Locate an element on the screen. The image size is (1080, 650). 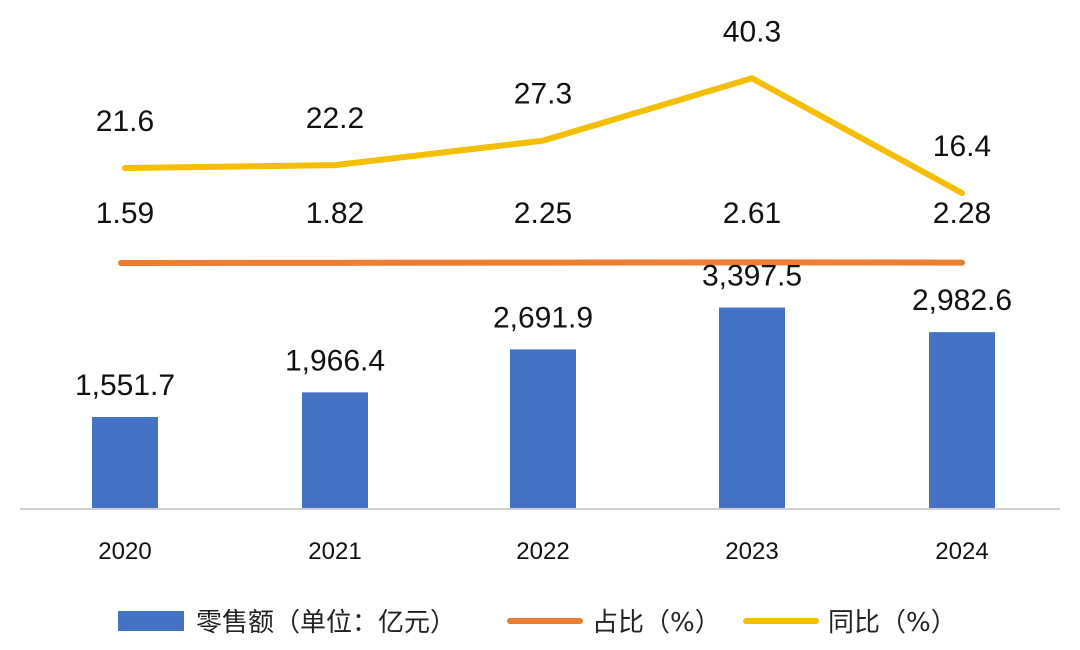
share-value-label-2022: 2.25 is located at coordinates (543, 213).